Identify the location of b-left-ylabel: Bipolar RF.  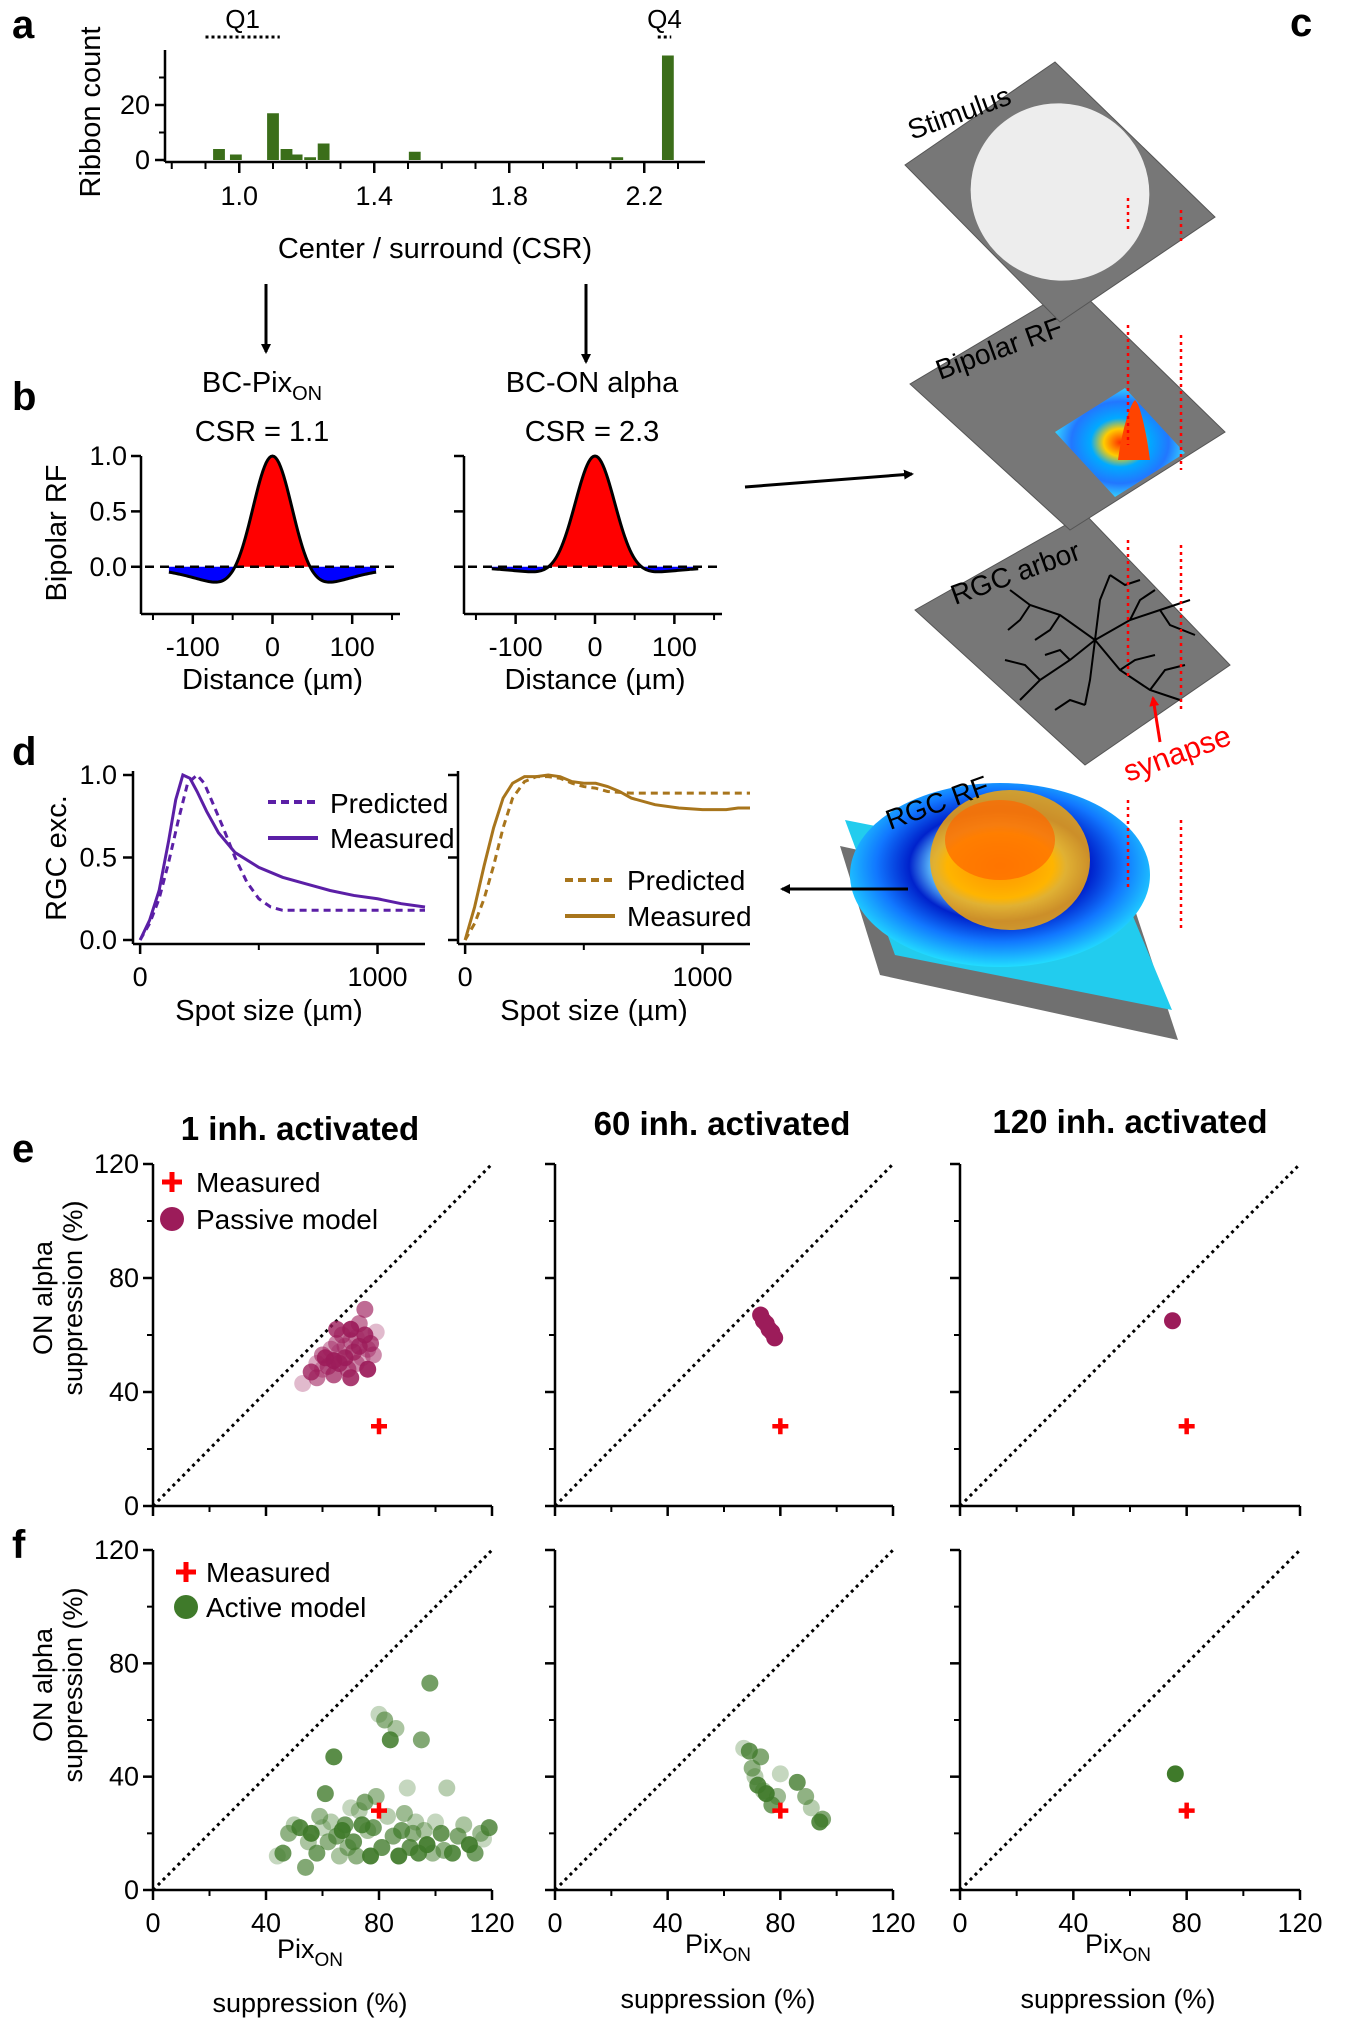
(57, 533).